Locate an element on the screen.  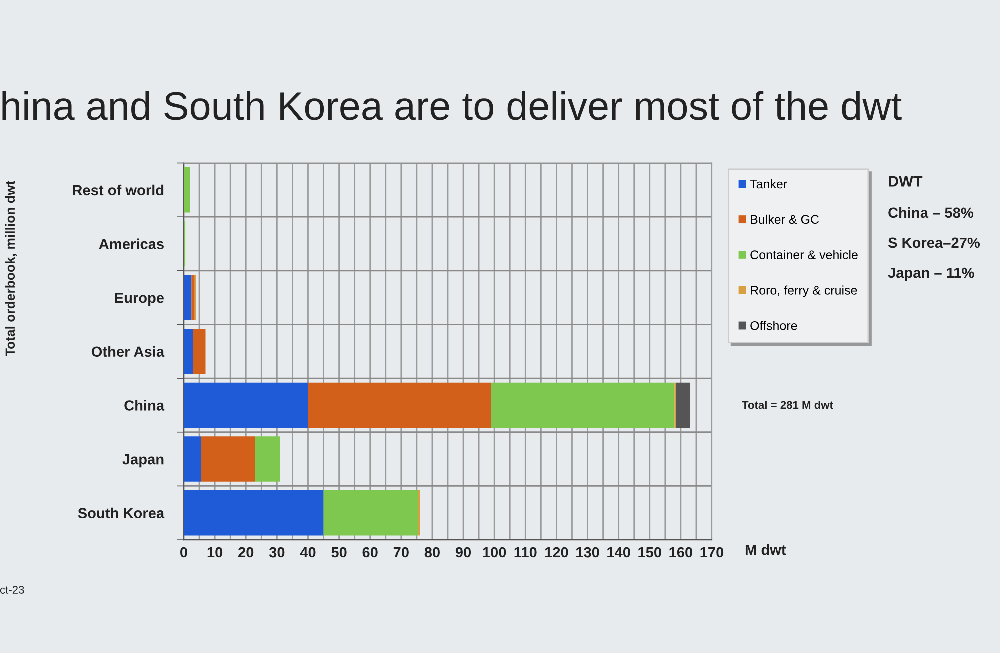
x-tick-label: 140 is located at coordinates (619, 552).